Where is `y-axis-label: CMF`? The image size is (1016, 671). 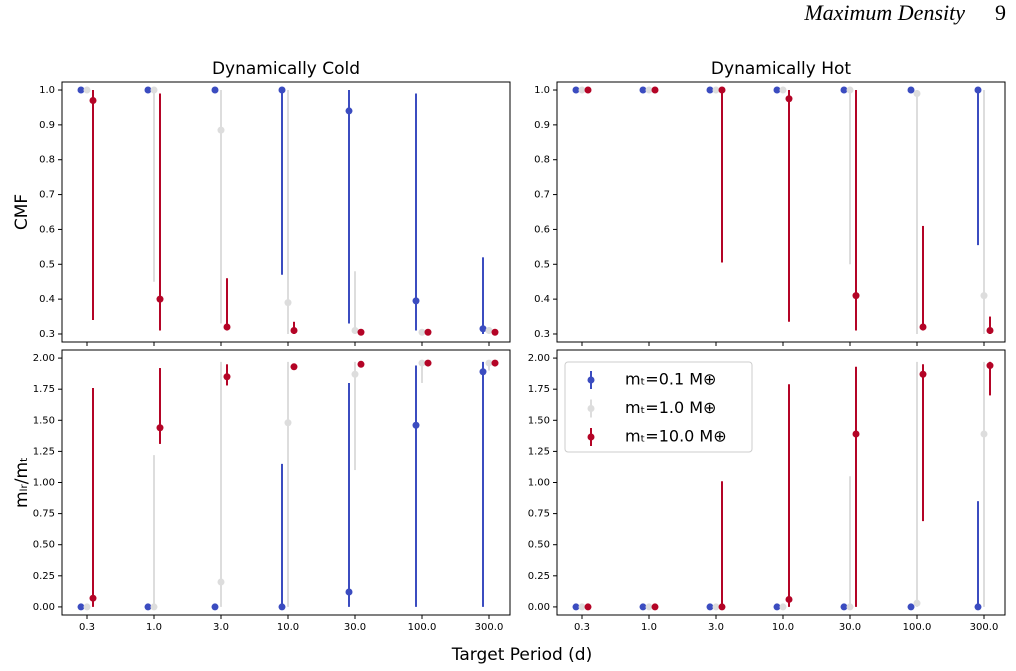 y-axis-label: CMF is located at coordinates (22, 212).